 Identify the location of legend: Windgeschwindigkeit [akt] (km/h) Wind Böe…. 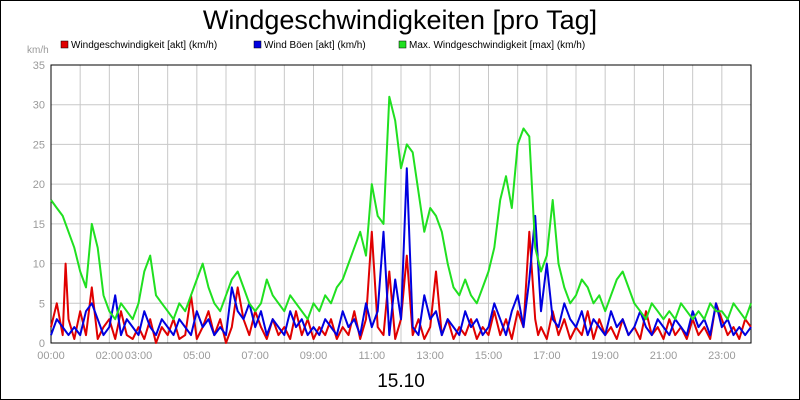
(322, 45).